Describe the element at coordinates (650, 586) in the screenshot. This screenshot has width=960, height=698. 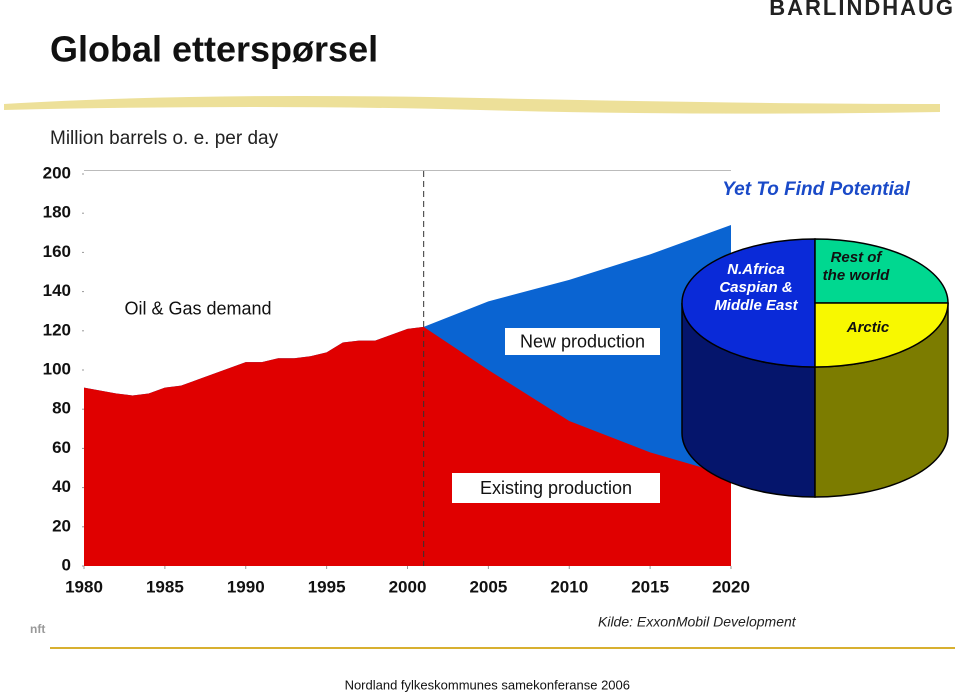
I see `x-tick-label: 2015` at that location.